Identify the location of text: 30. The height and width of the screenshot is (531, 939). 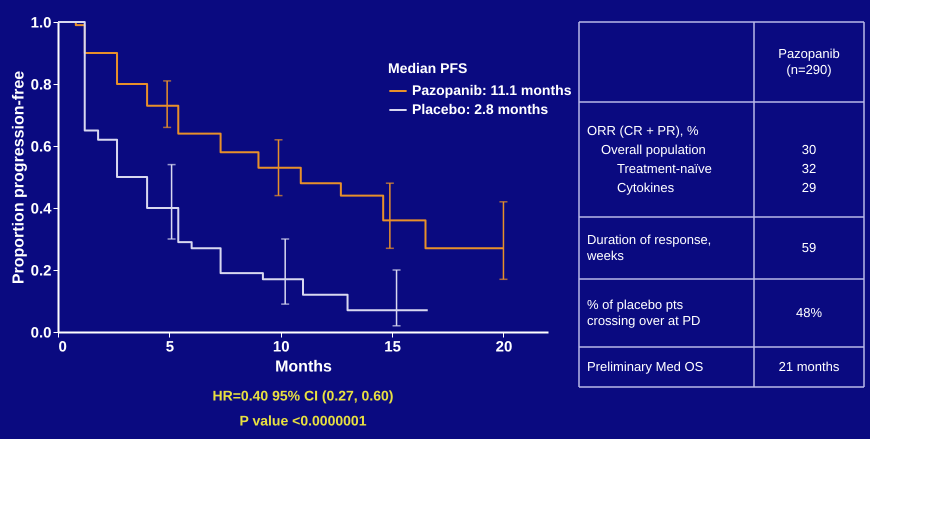
(809, 149).